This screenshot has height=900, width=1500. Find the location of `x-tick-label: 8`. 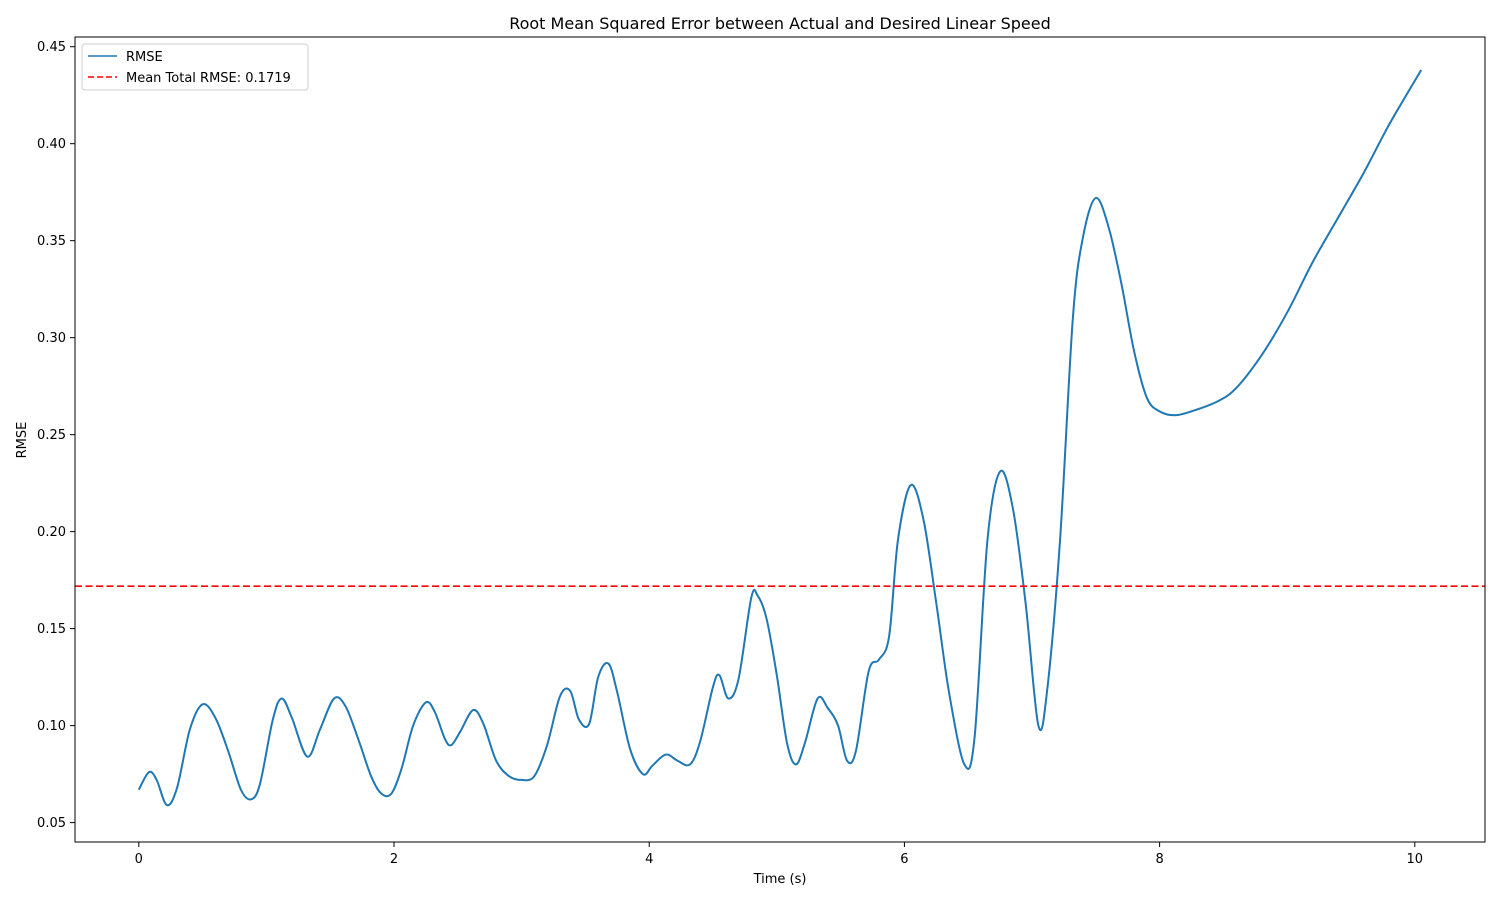

x-tick-label: 8 is located at coordinates (1159, 859).